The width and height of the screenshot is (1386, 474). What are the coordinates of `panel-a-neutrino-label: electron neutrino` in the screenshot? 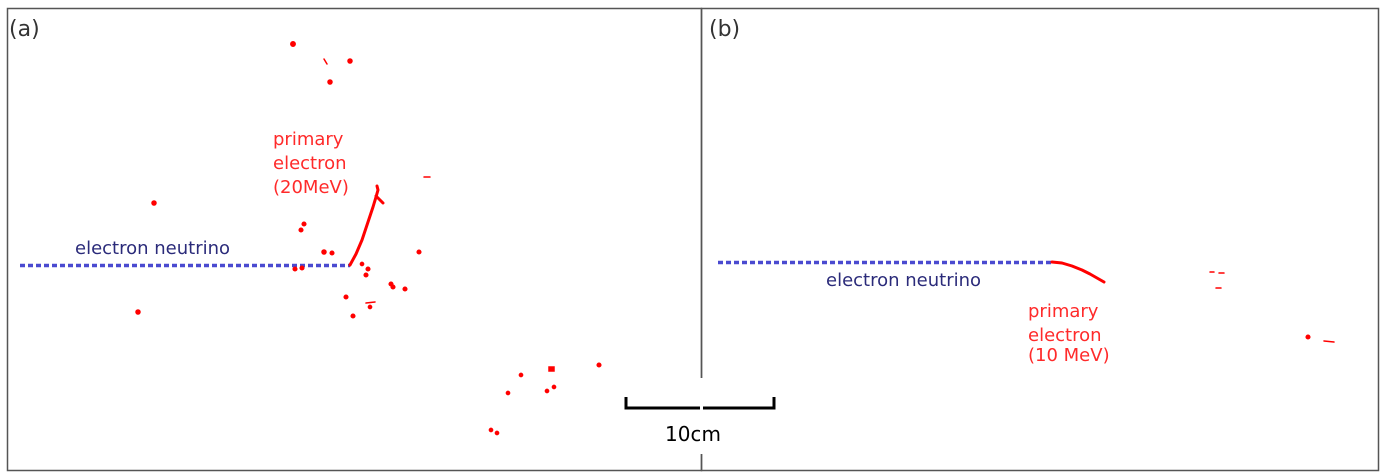 It's located at (152, 248).